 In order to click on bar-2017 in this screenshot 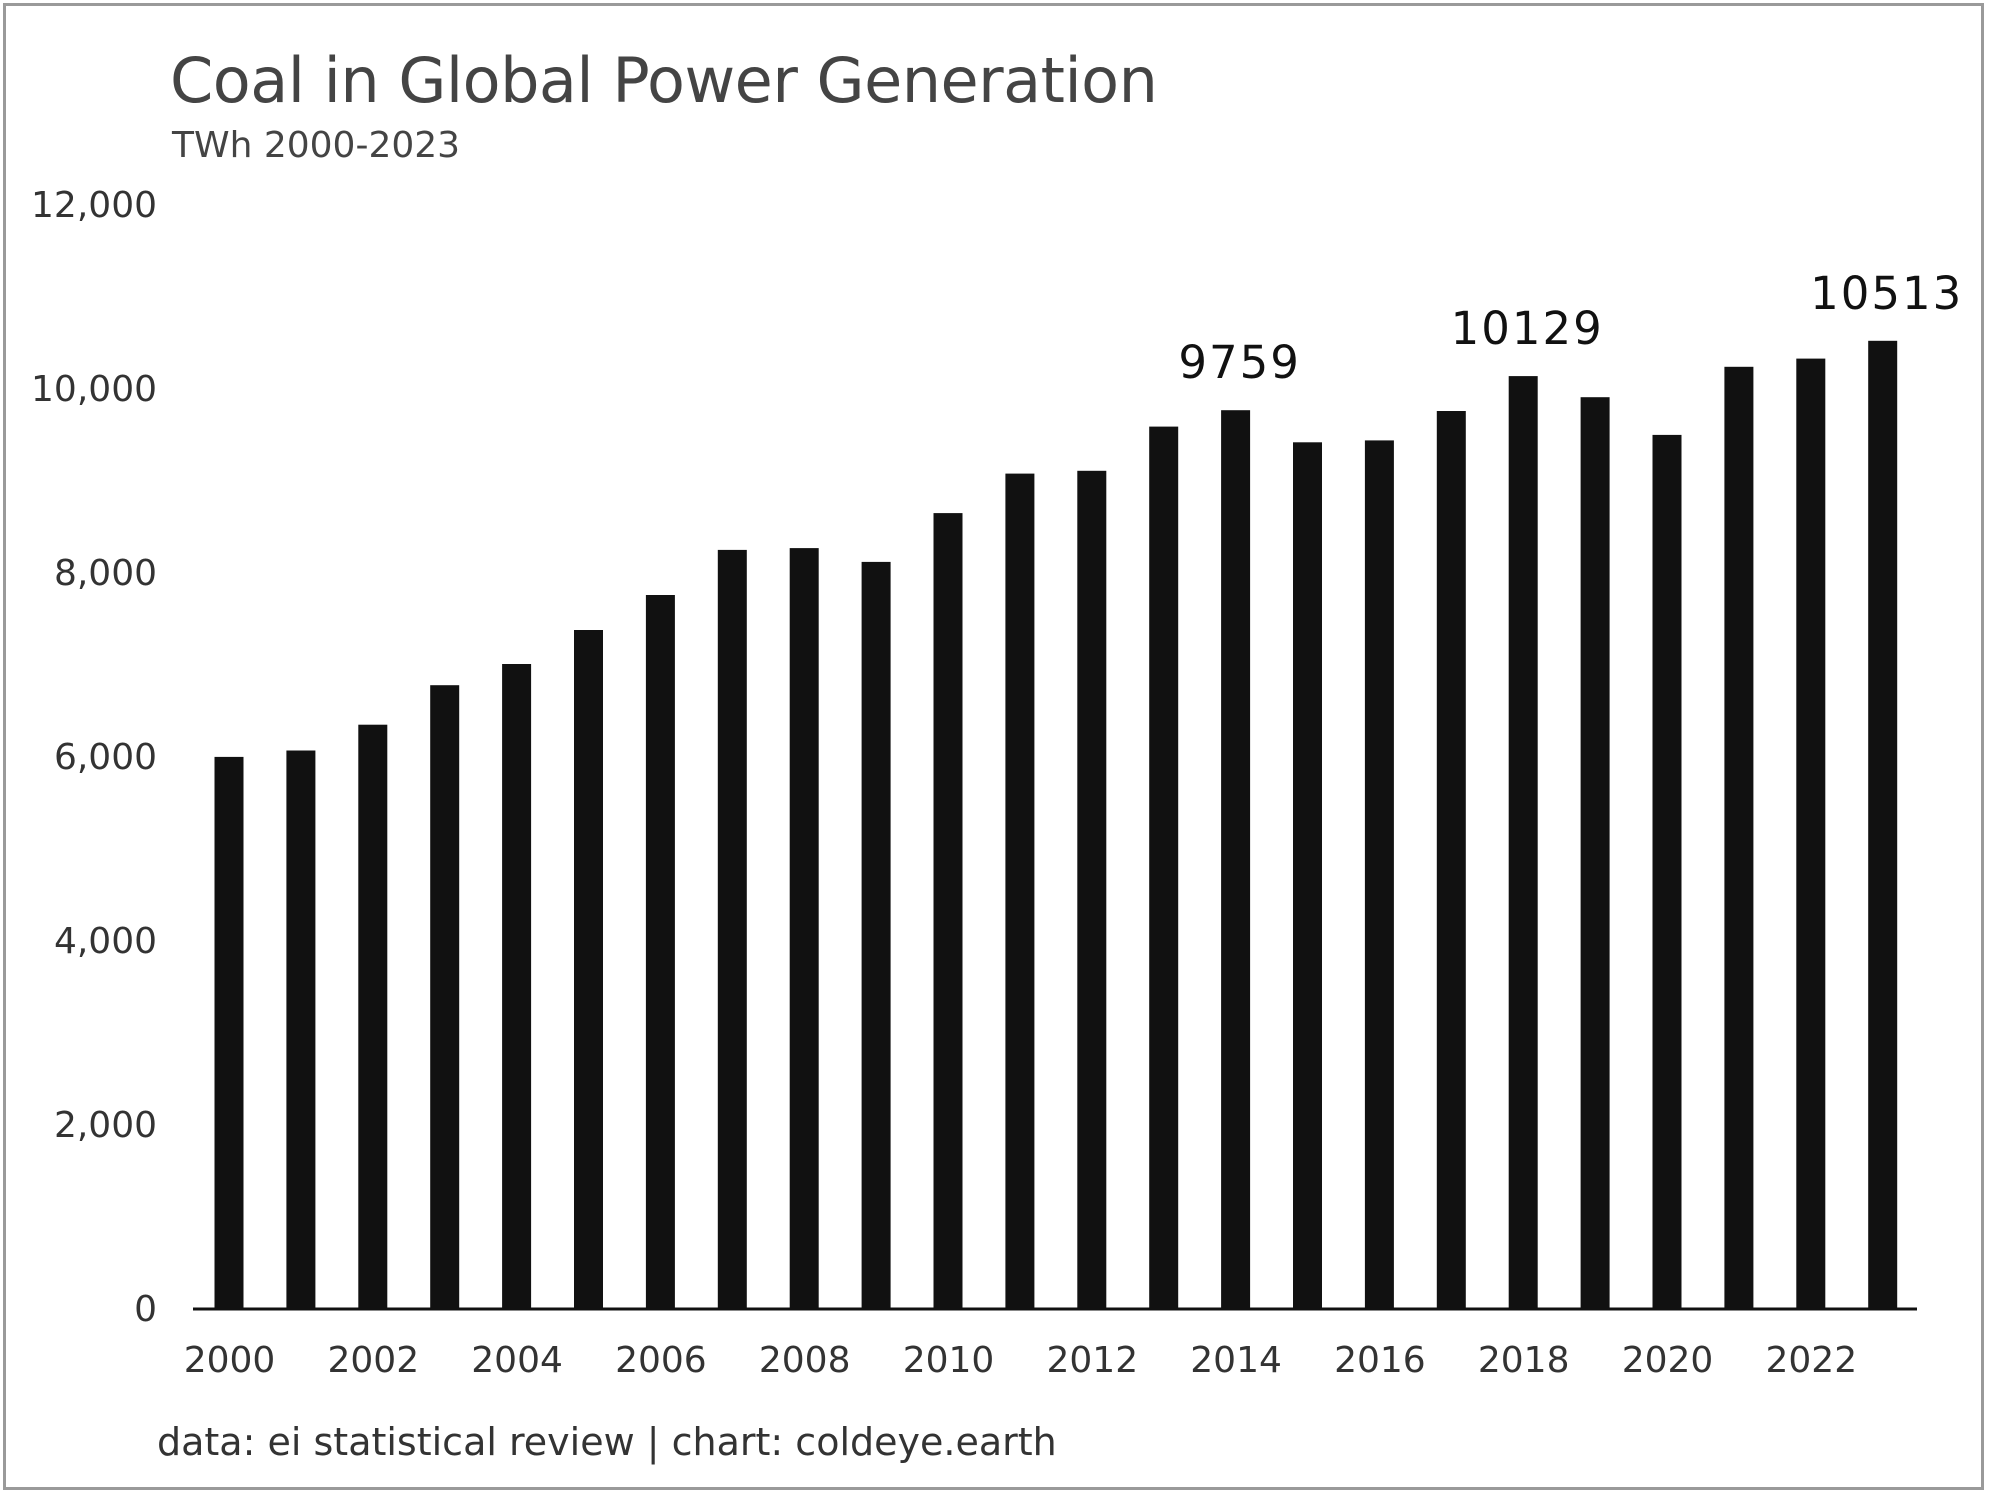, I will do `click(1451, 859)`.